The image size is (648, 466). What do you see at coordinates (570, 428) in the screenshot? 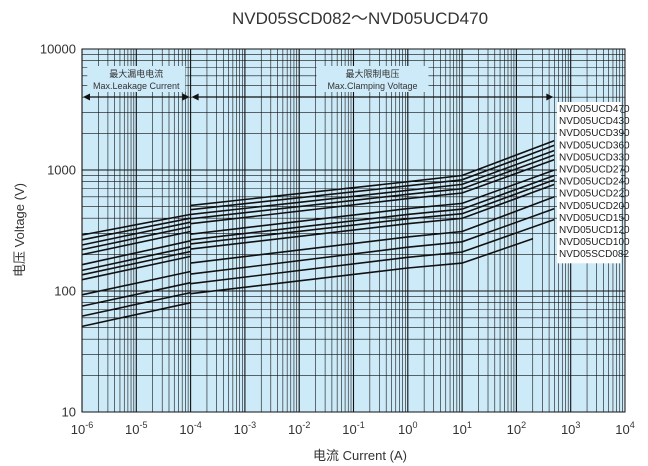
I see `x-tick-label: 10³` at bounding box center [570, 428].